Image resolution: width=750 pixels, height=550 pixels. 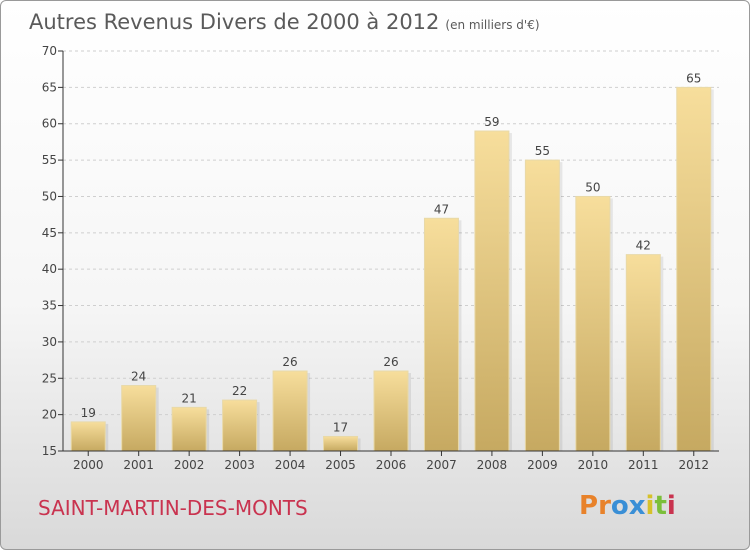 What do you see at coordinates (589, 506) in the screenshot?
I see `logo-letter: P` at bounding box center [589, 506].